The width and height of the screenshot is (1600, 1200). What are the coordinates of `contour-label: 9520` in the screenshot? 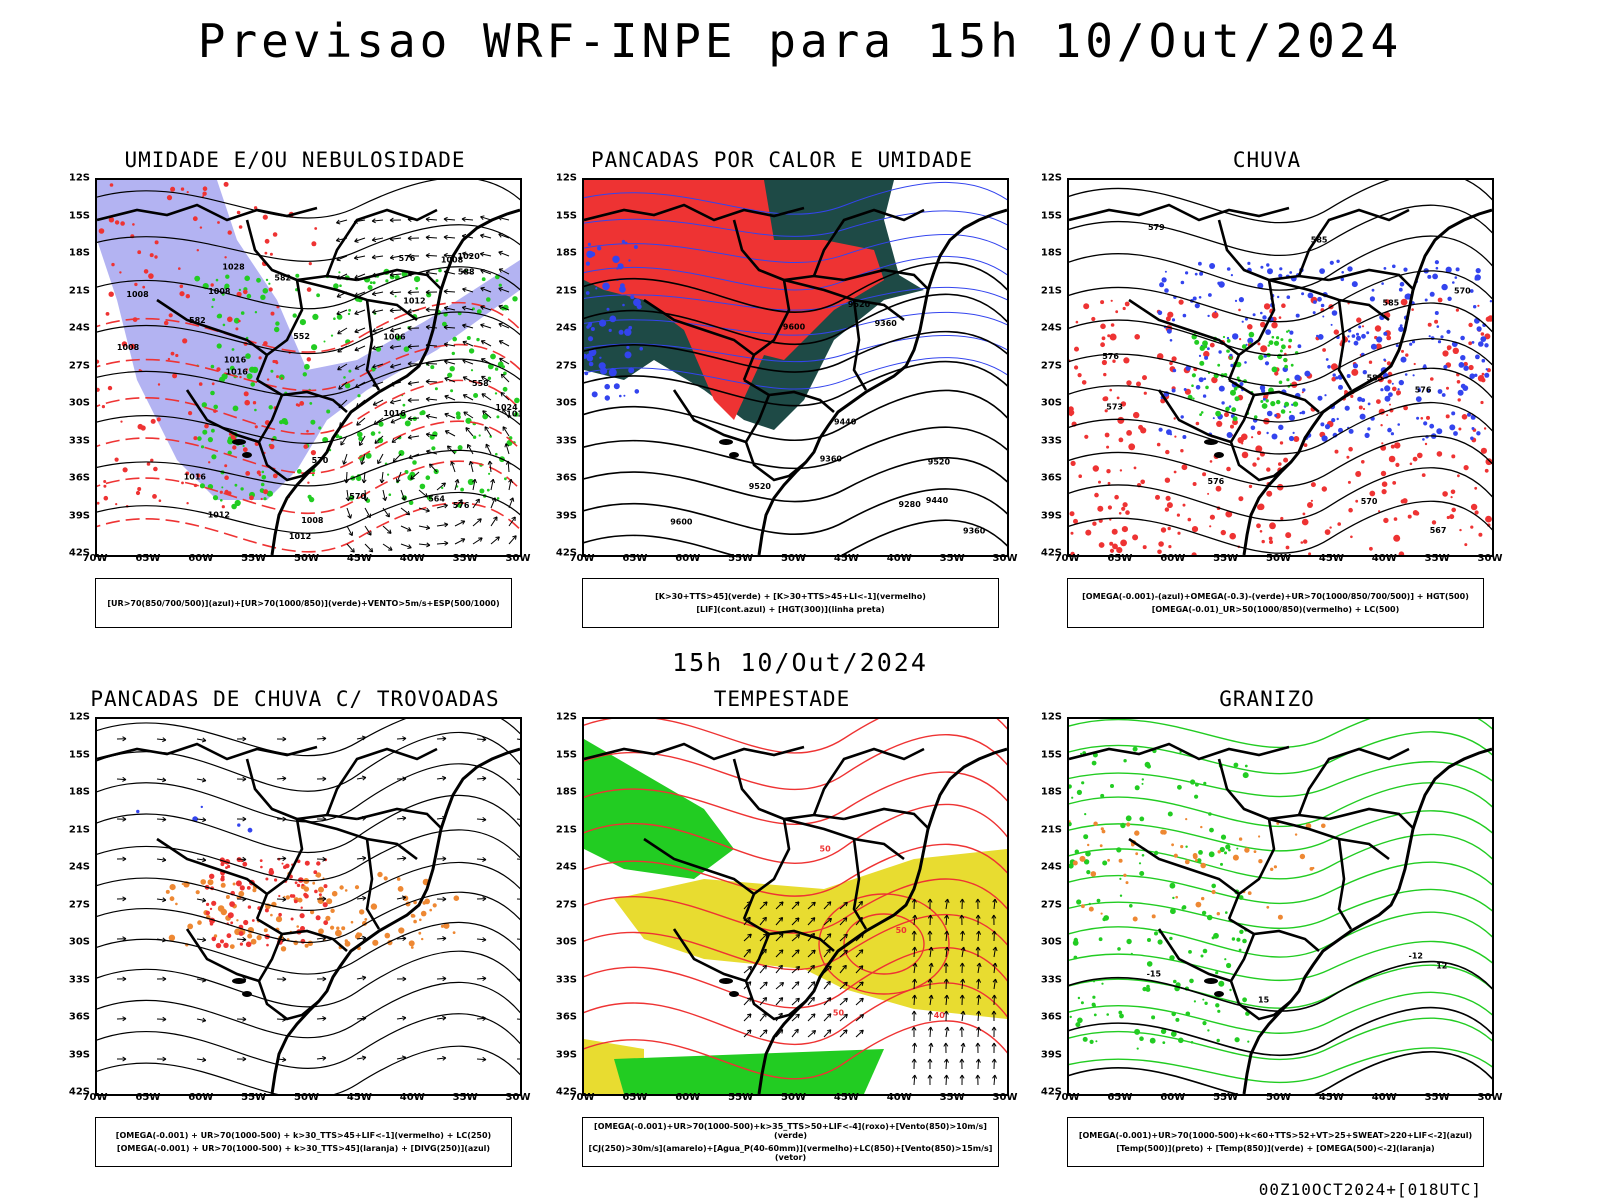 It's located at (939, 461).